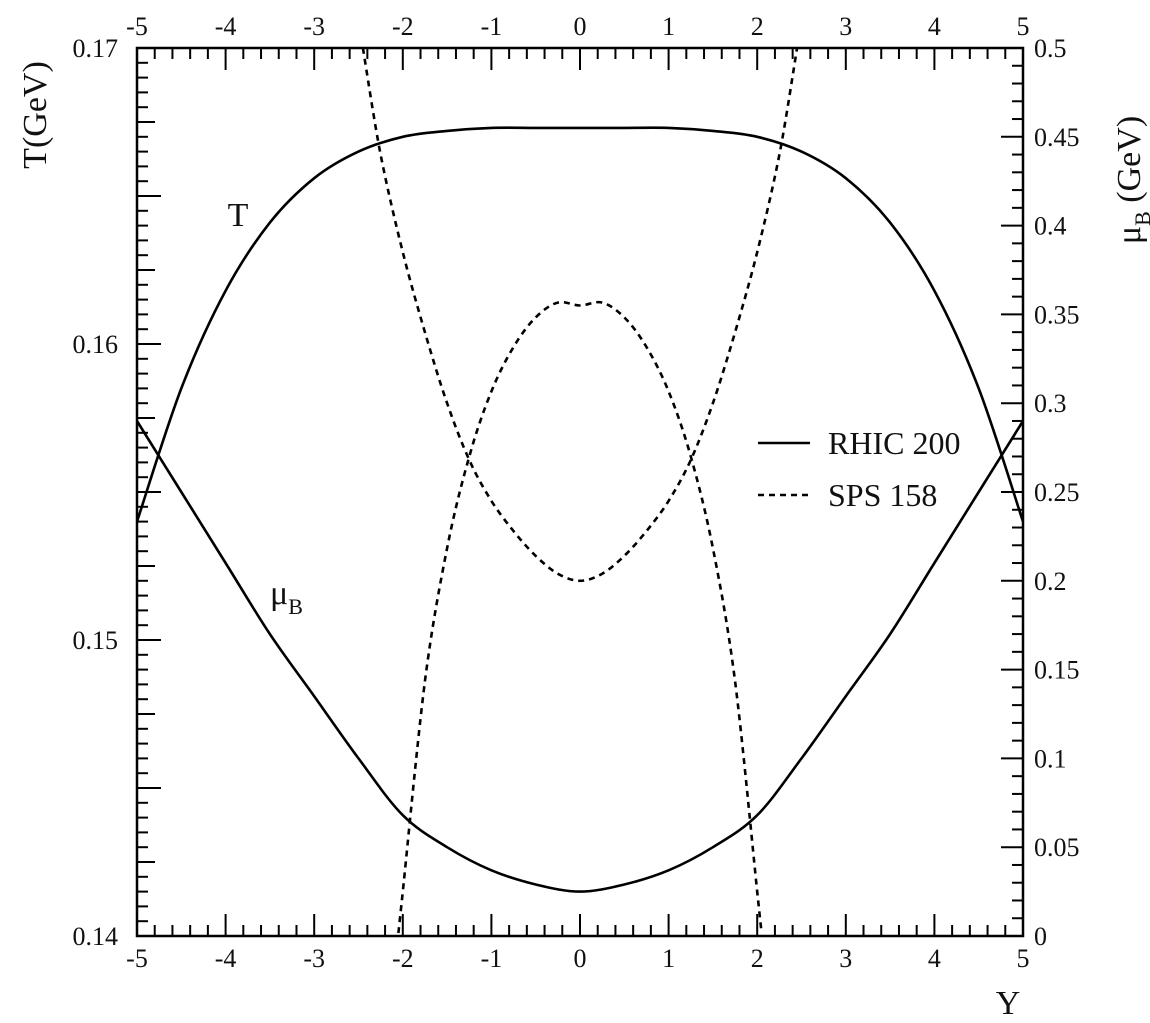 This screenshot has width=1150, height=1023. What do you see at coordinates (934, 26) in the screenshot?
I see `x-tick-label-top: 4` at bounding box center [934, 26].